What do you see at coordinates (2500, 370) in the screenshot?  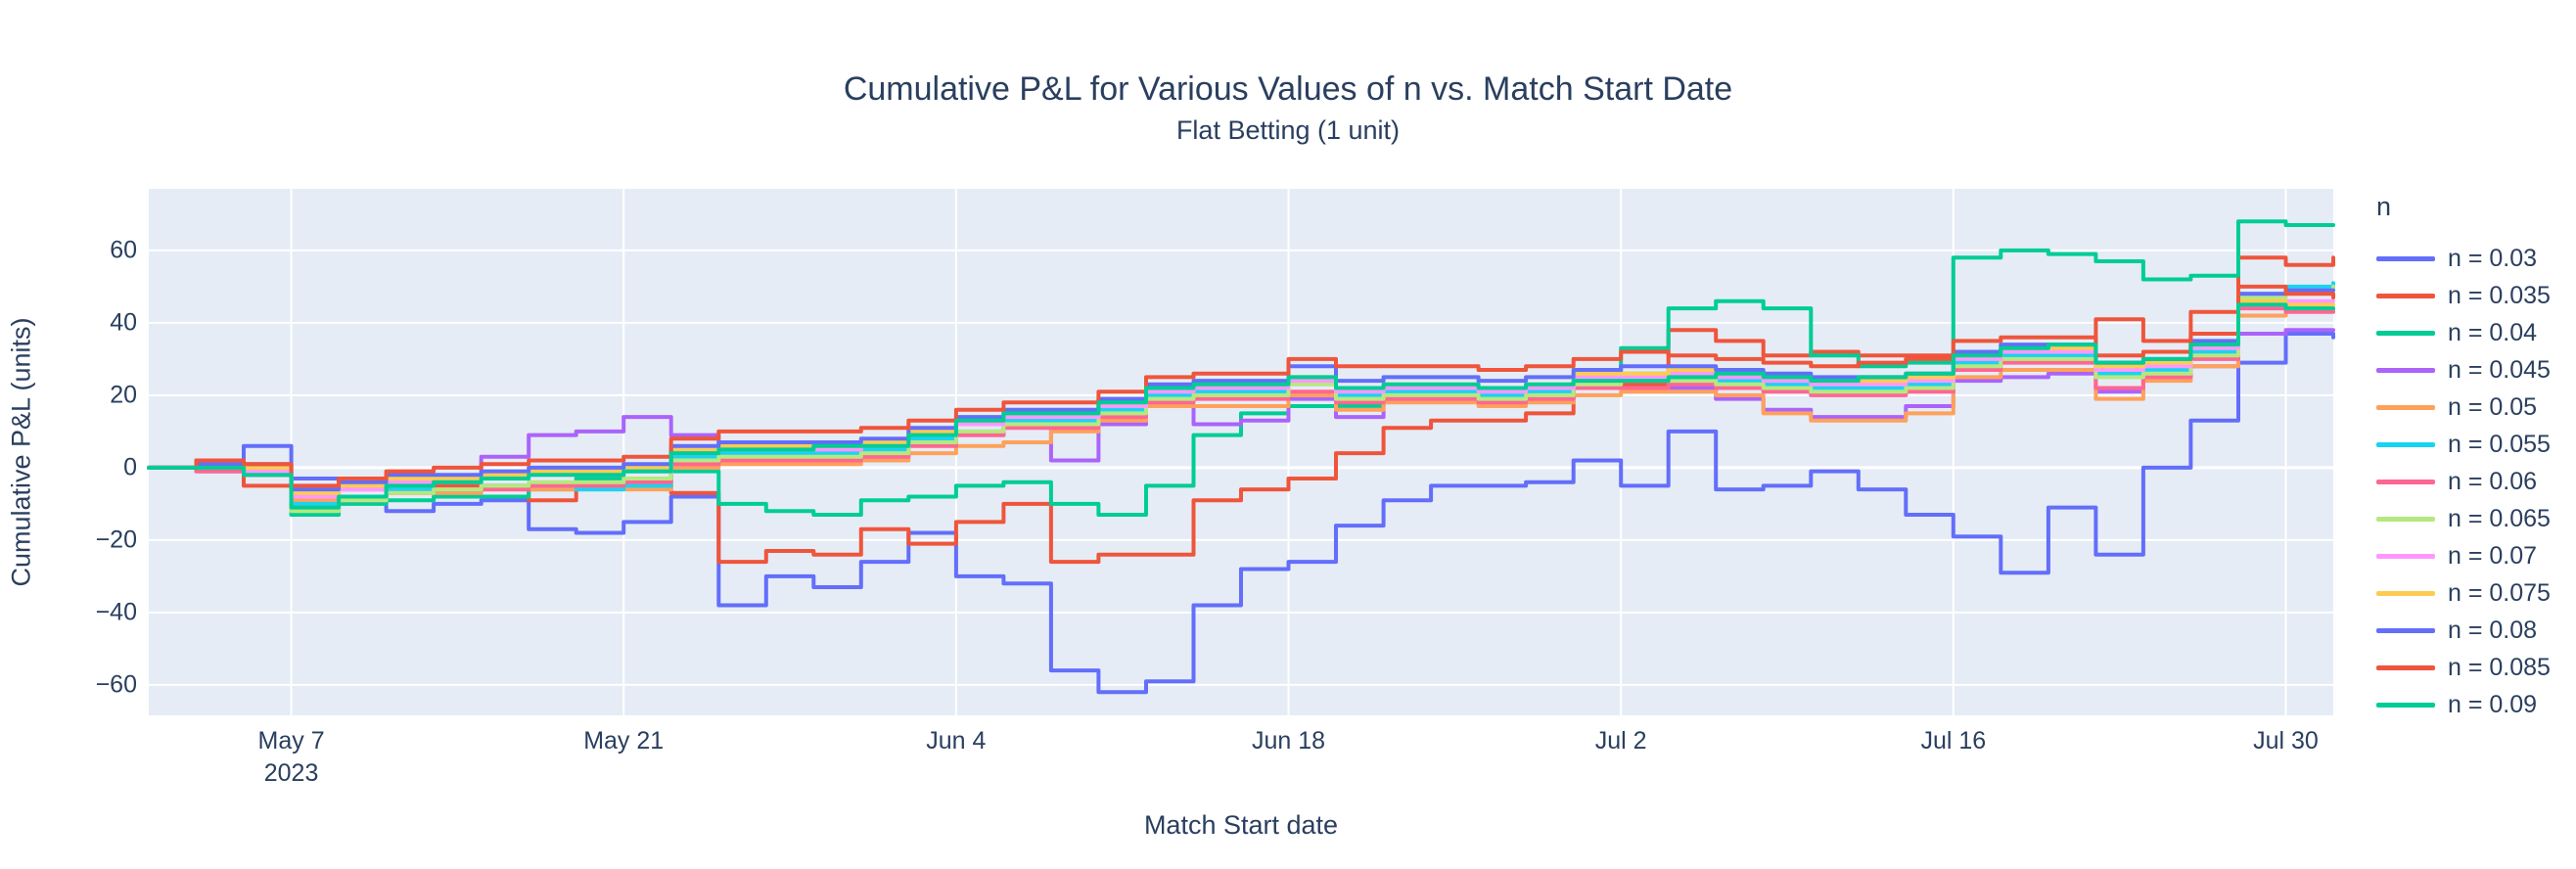 I see `legend-item-label: n = 0.045` at bounding box center [2500, 370].